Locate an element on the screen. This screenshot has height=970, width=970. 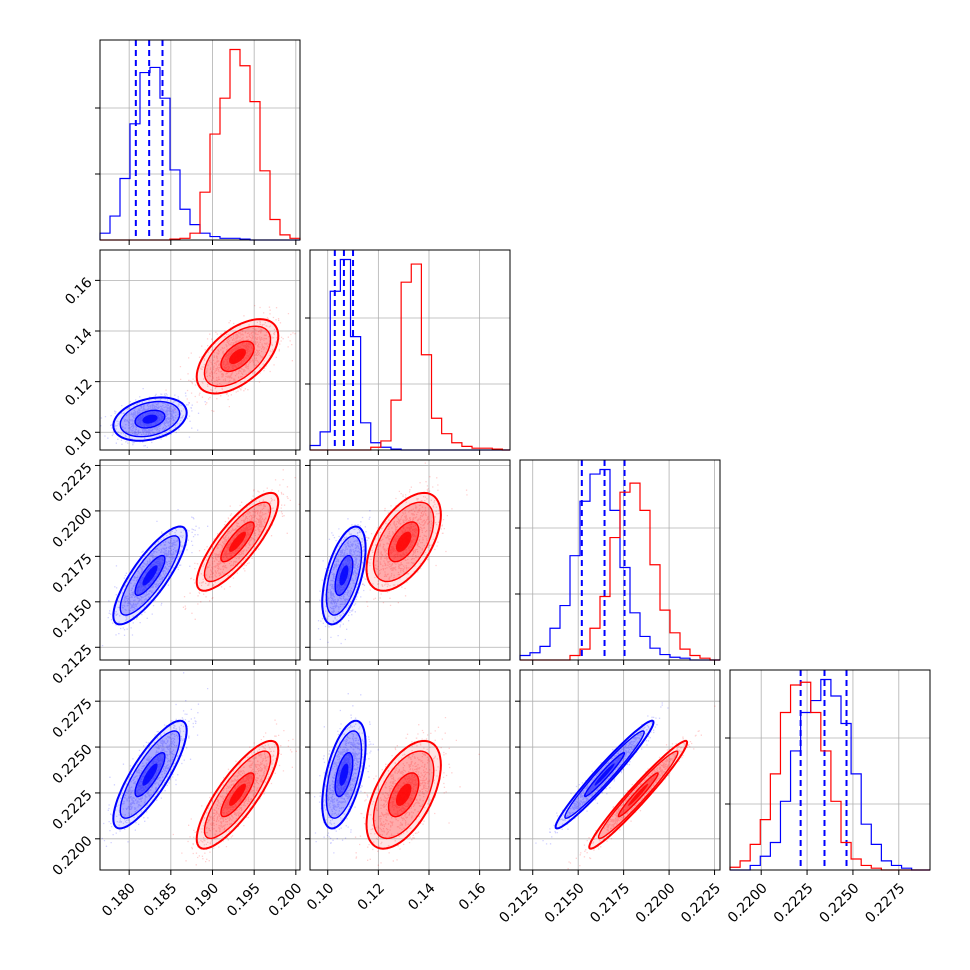
x-tick-label: 0.185 is located at coordinates (161, 900).